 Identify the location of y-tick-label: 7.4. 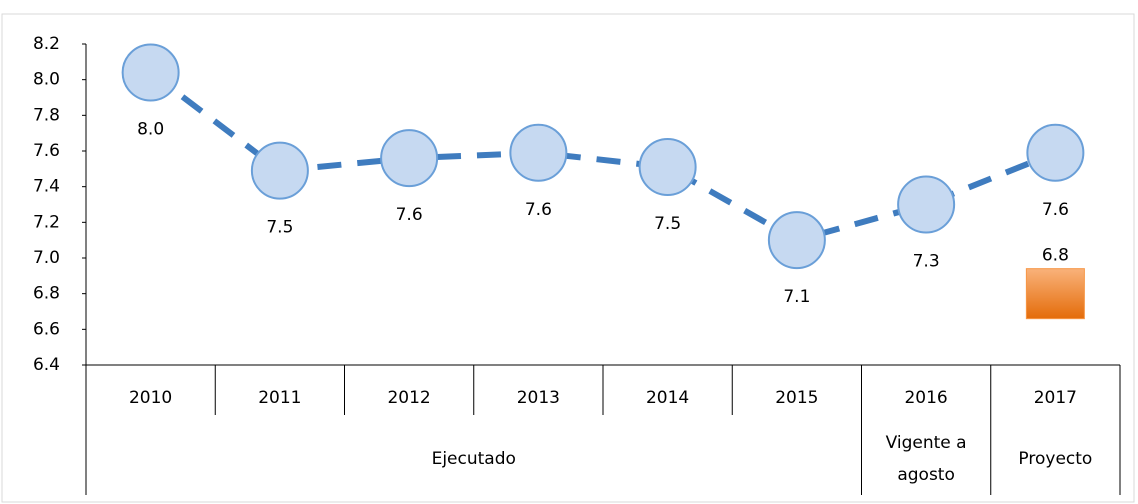
(46, 187).